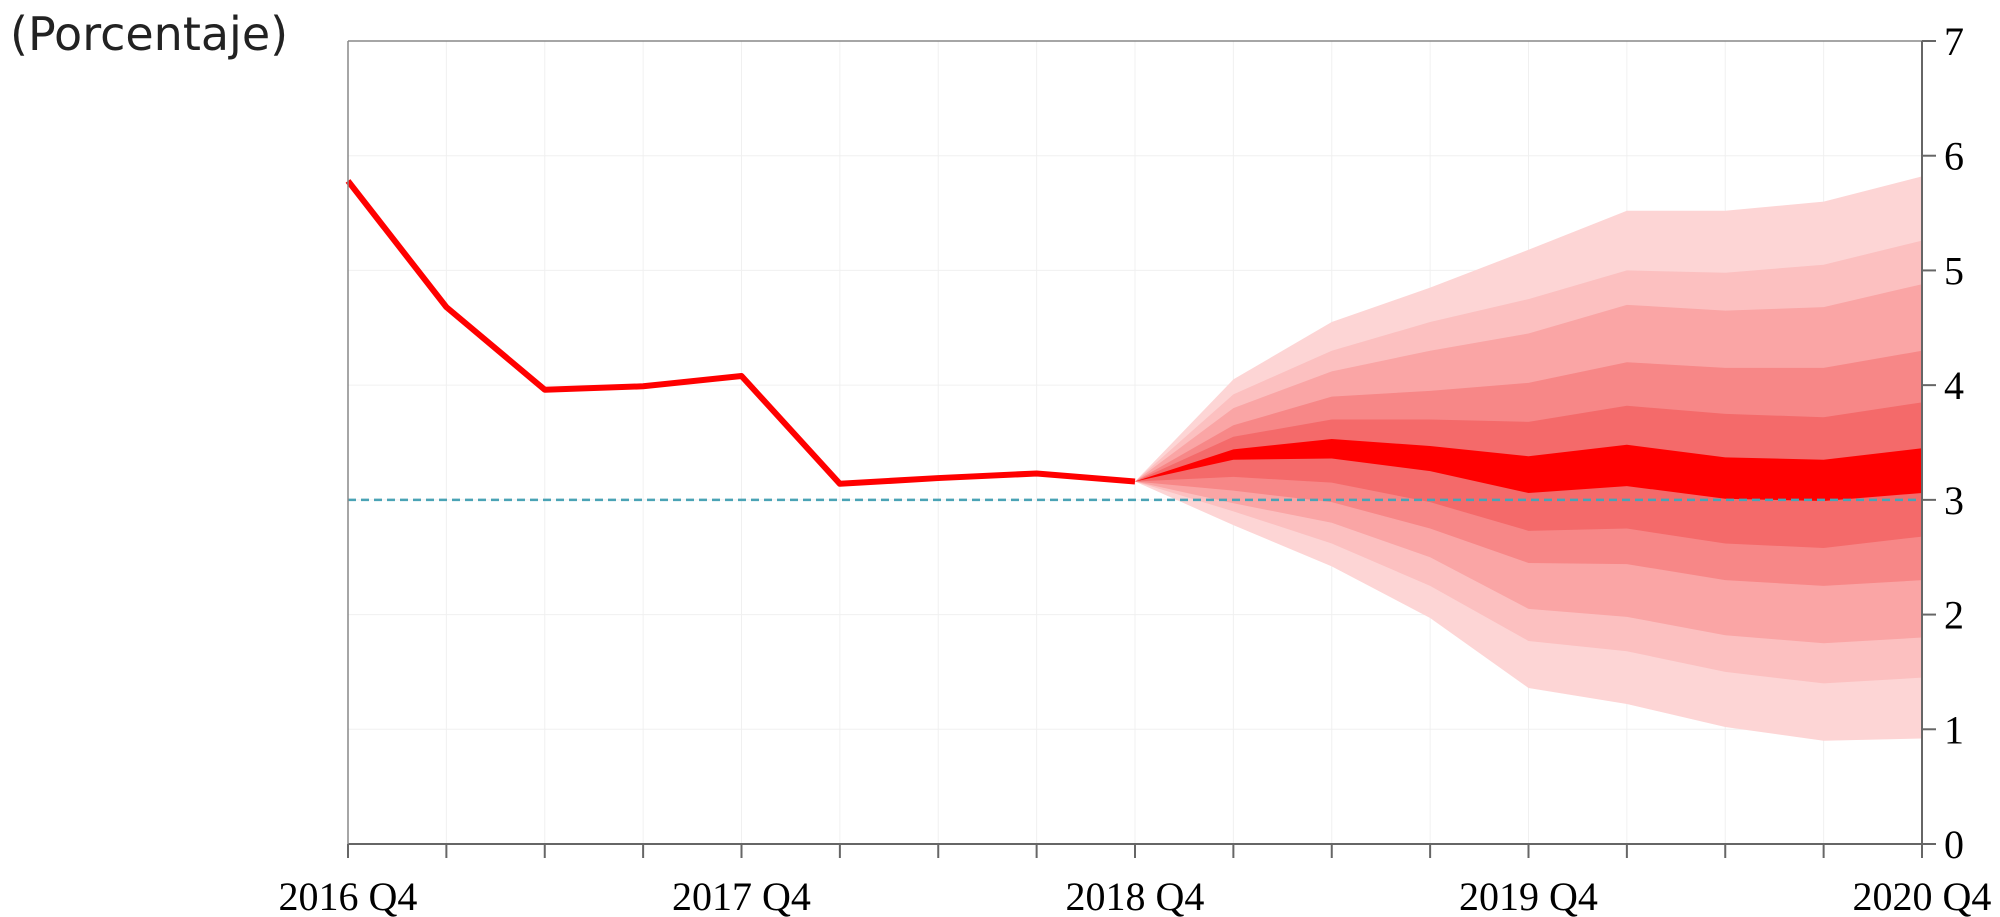 The width and height of the screenshot is (2000, 917). Describe the element at coordinates (1528, 895) in the screenshot. I see `x-tick-label: 2019 Q4` at that location.